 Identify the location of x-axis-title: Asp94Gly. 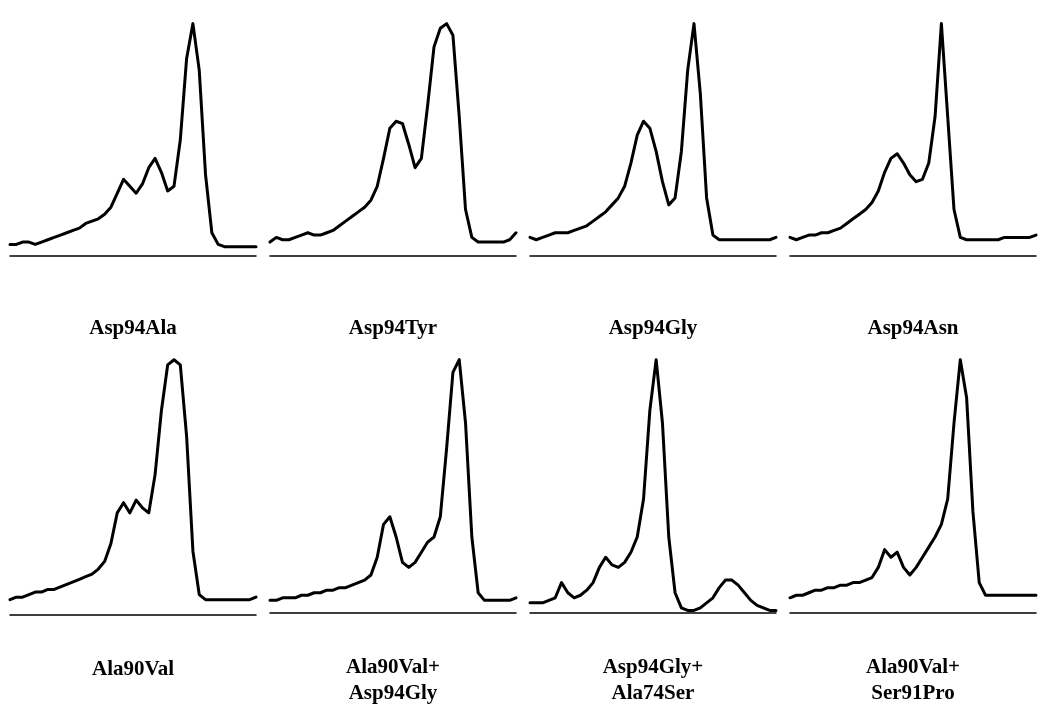
(653, 327).